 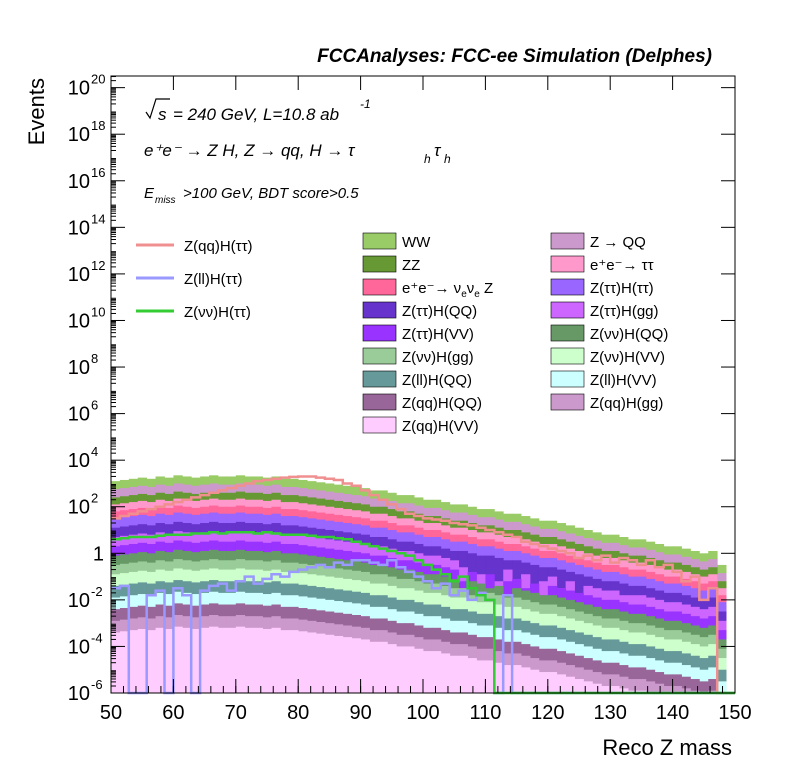 What do you see at coordinates (94, 405) in the screenshot?
I see `y-tick-exponent: 6` at bounding box center [94, 405].